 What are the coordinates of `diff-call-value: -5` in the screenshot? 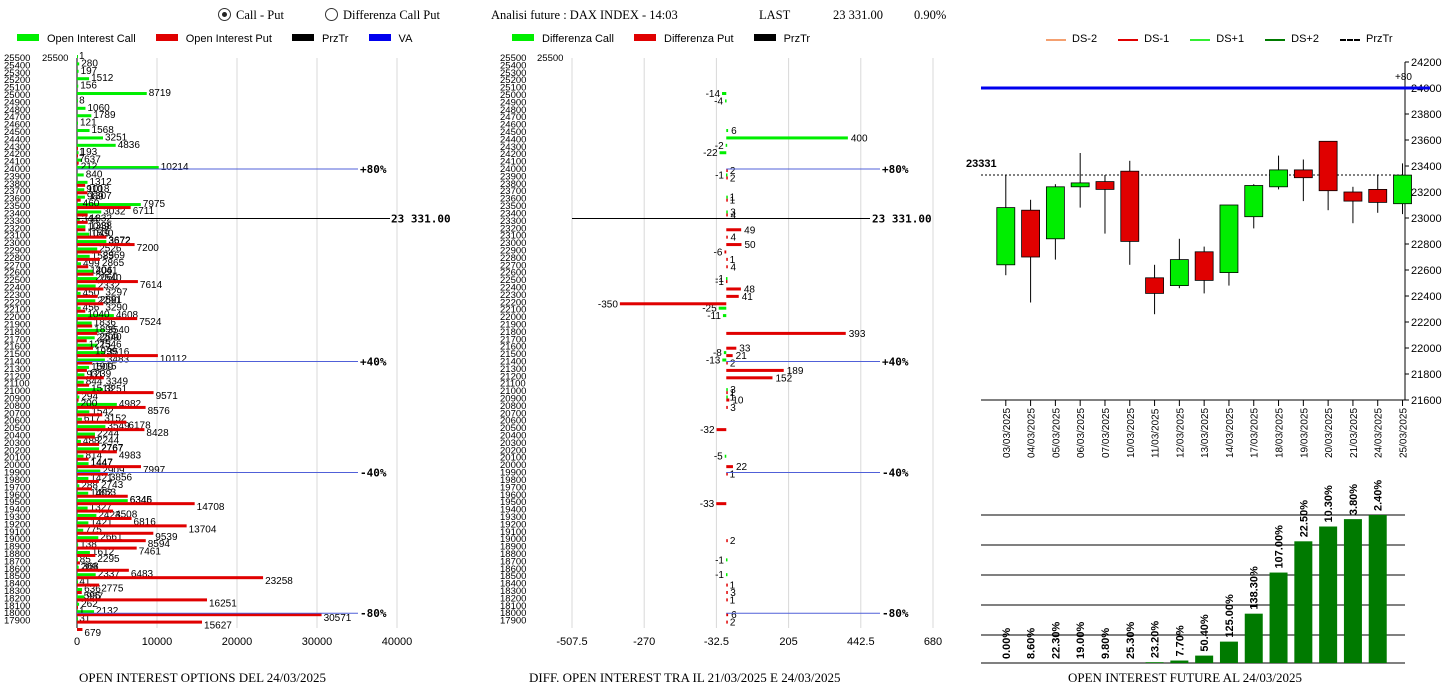 It's located at (718, 457).